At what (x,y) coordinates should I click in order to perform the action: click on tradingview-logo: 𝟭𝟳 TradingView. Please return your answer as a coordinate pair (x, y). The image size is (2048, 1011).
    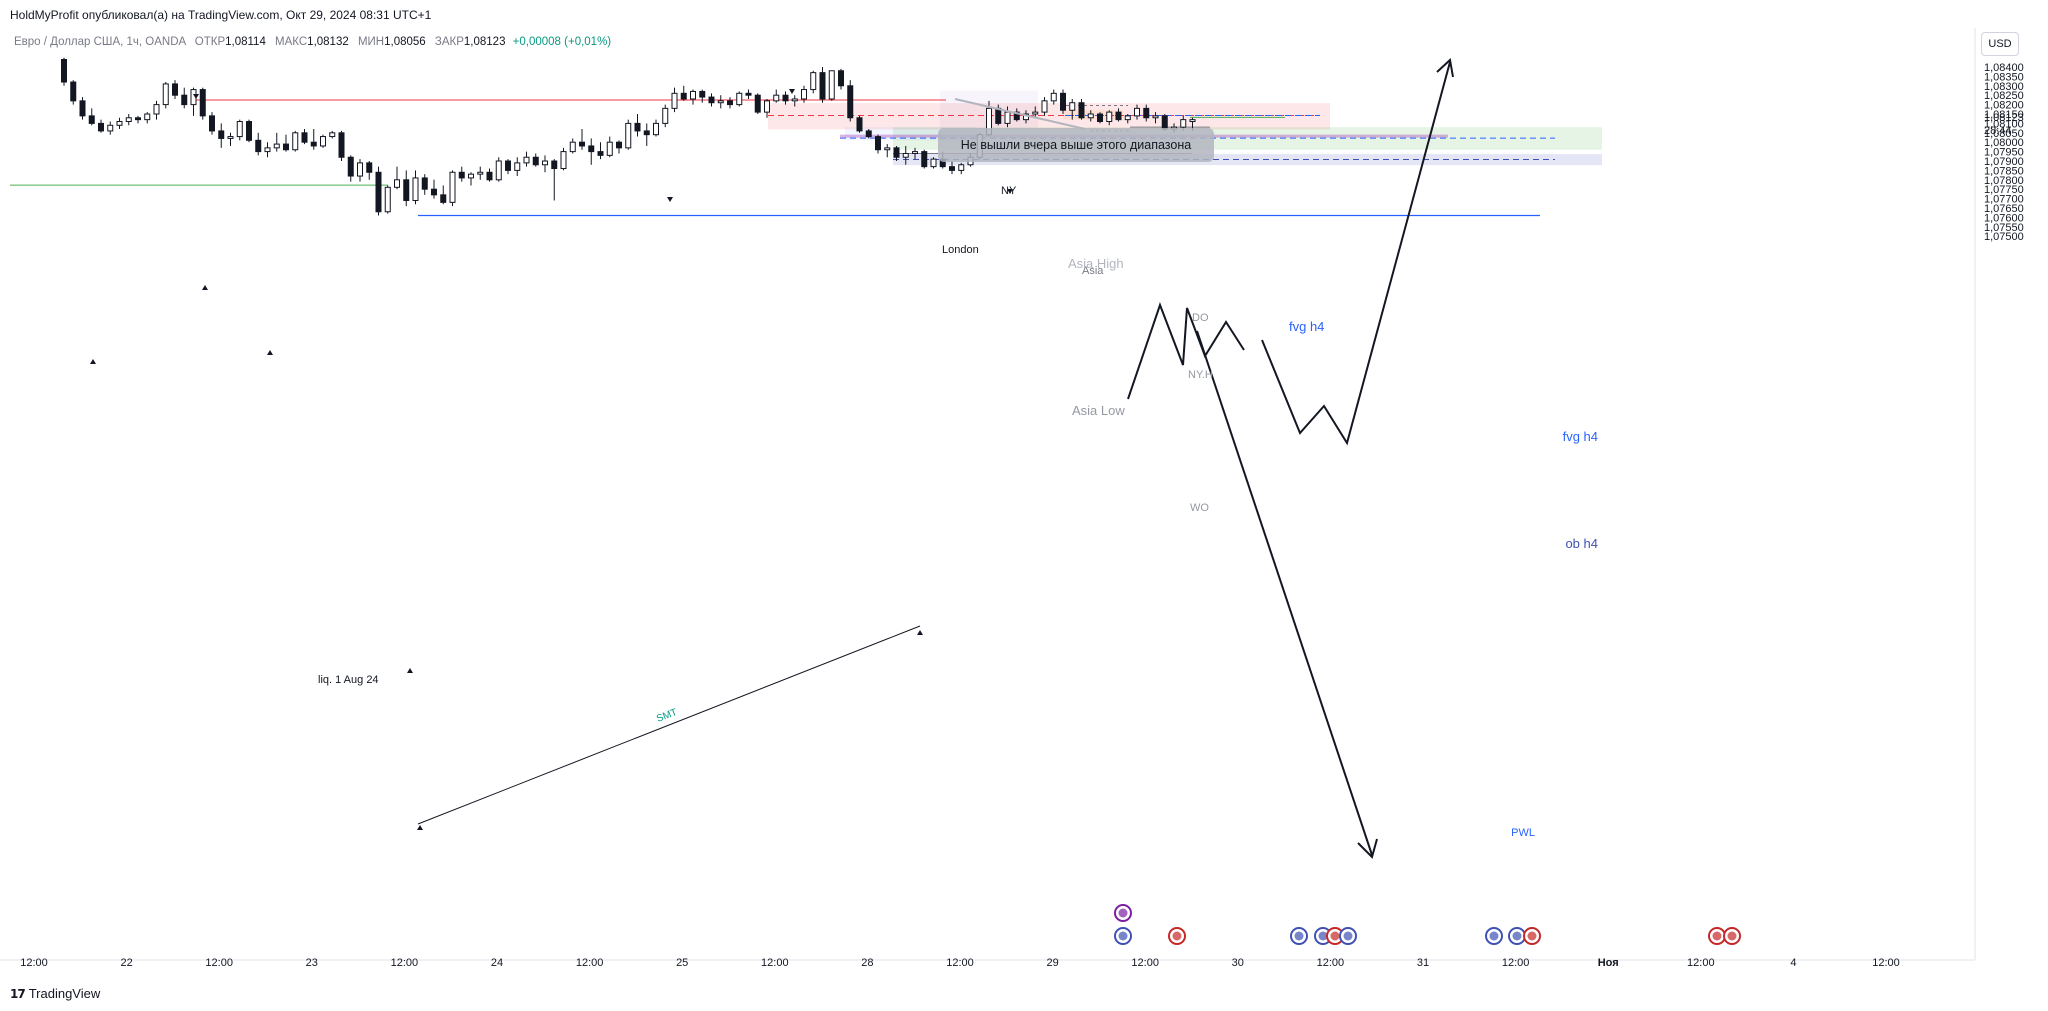
    Looking at the image, I should click on (55, 993).